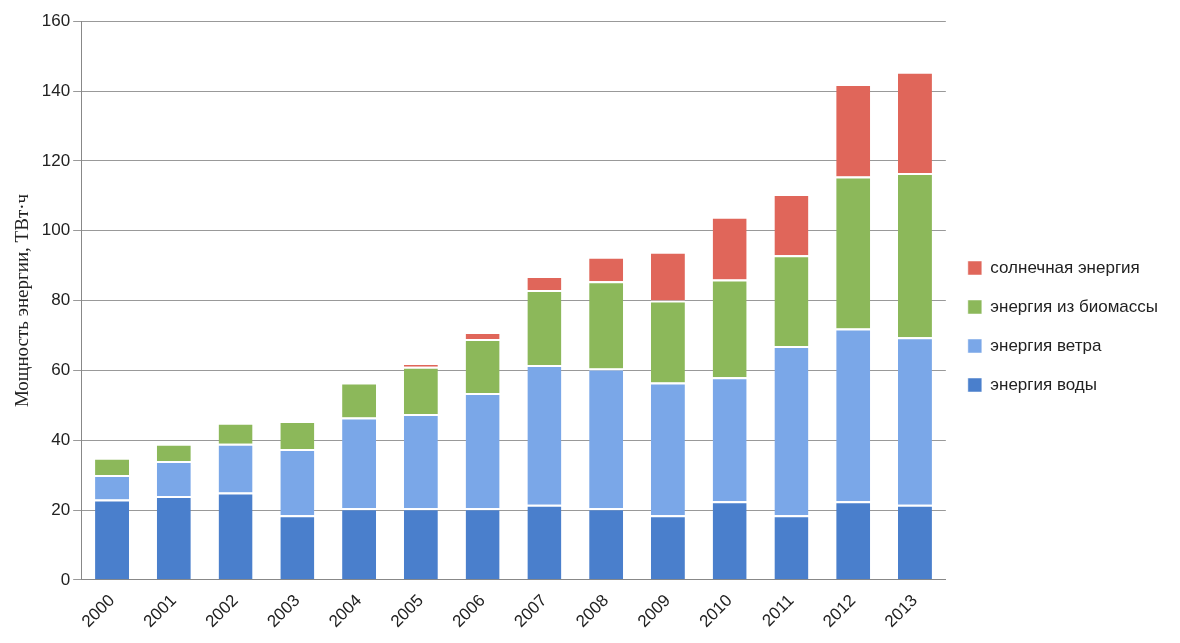 The image size is (1180, 643). What do you see at coordinates (1044, 384) in the screenshot?
I see `legend-label: энергия воды` at bounding box center [1044, 384].